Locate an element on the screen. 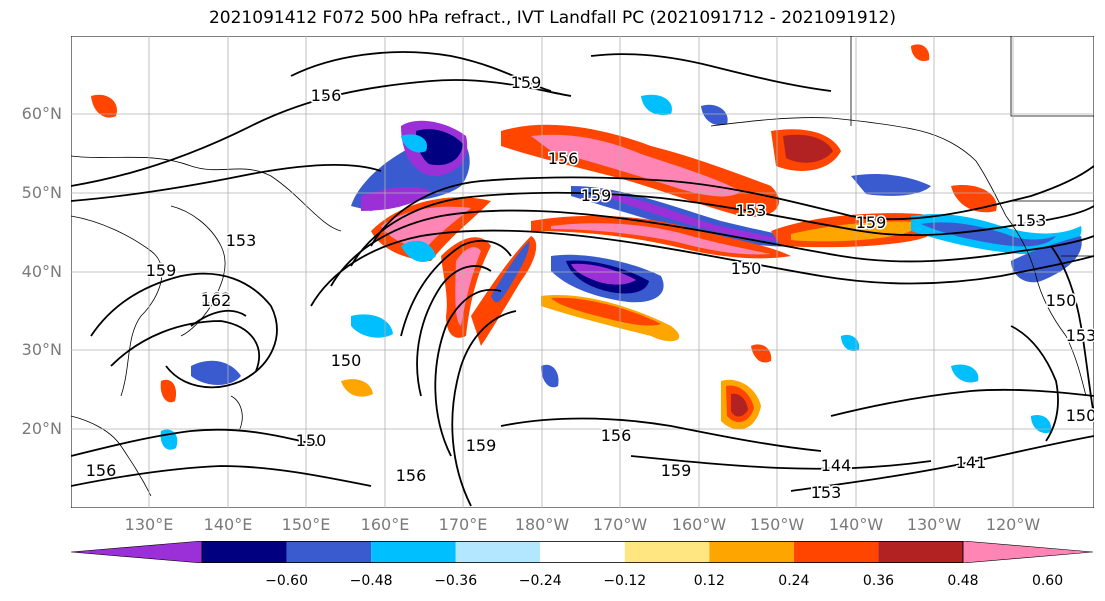 This screenshot has height=601, width=1105. colorbar-tick-label: 0.48 is located at coordinates (963, 581).